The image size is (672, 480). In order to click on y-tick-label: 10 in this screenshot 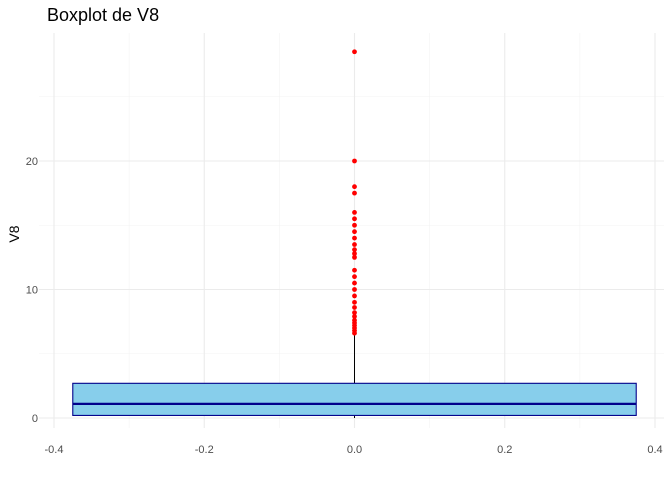, I will do `click(32, 291)`.